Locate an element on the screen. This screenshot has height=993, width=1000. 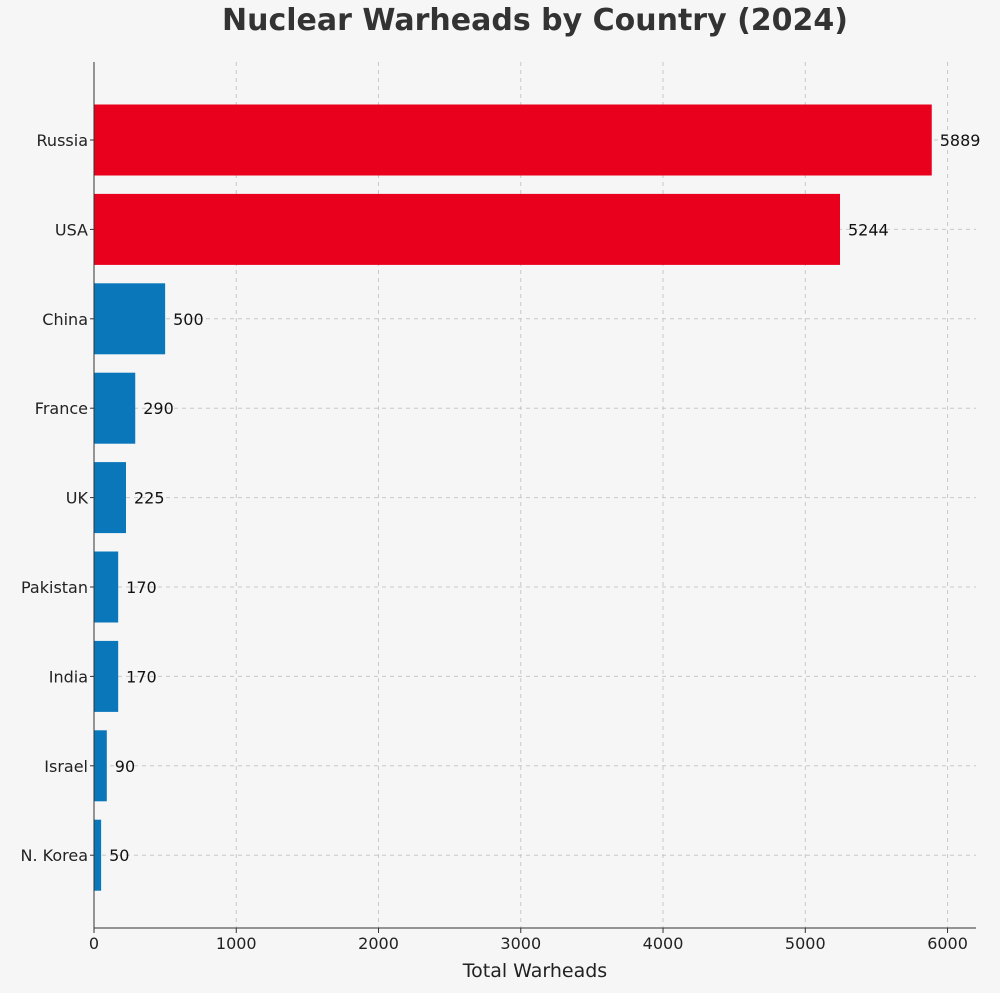
y-tick-label: Israel is located at coordinates (66, 766).